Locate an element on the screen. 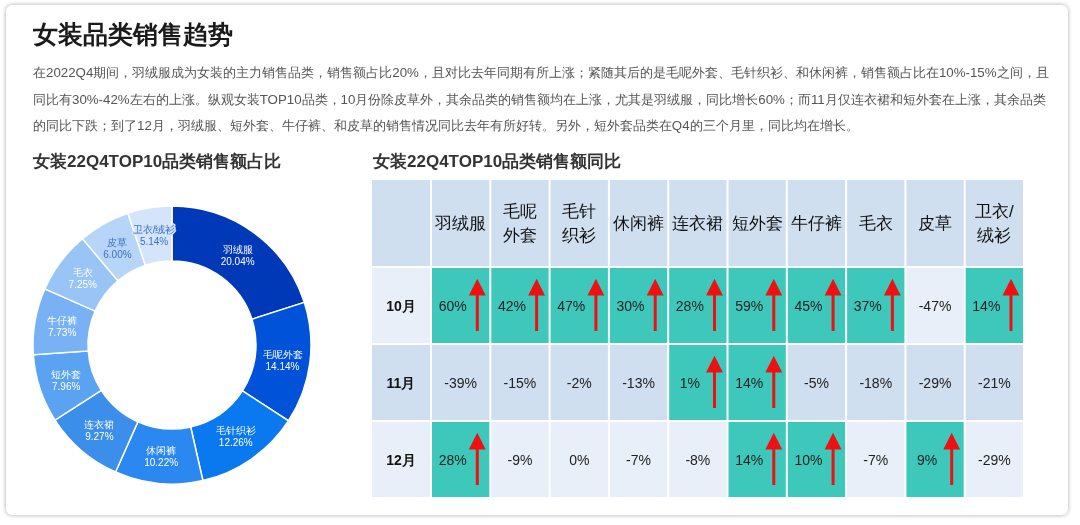 The image size is (1080, 525). slice-label: 毛针织衫 is located at coordinates (235, 431).